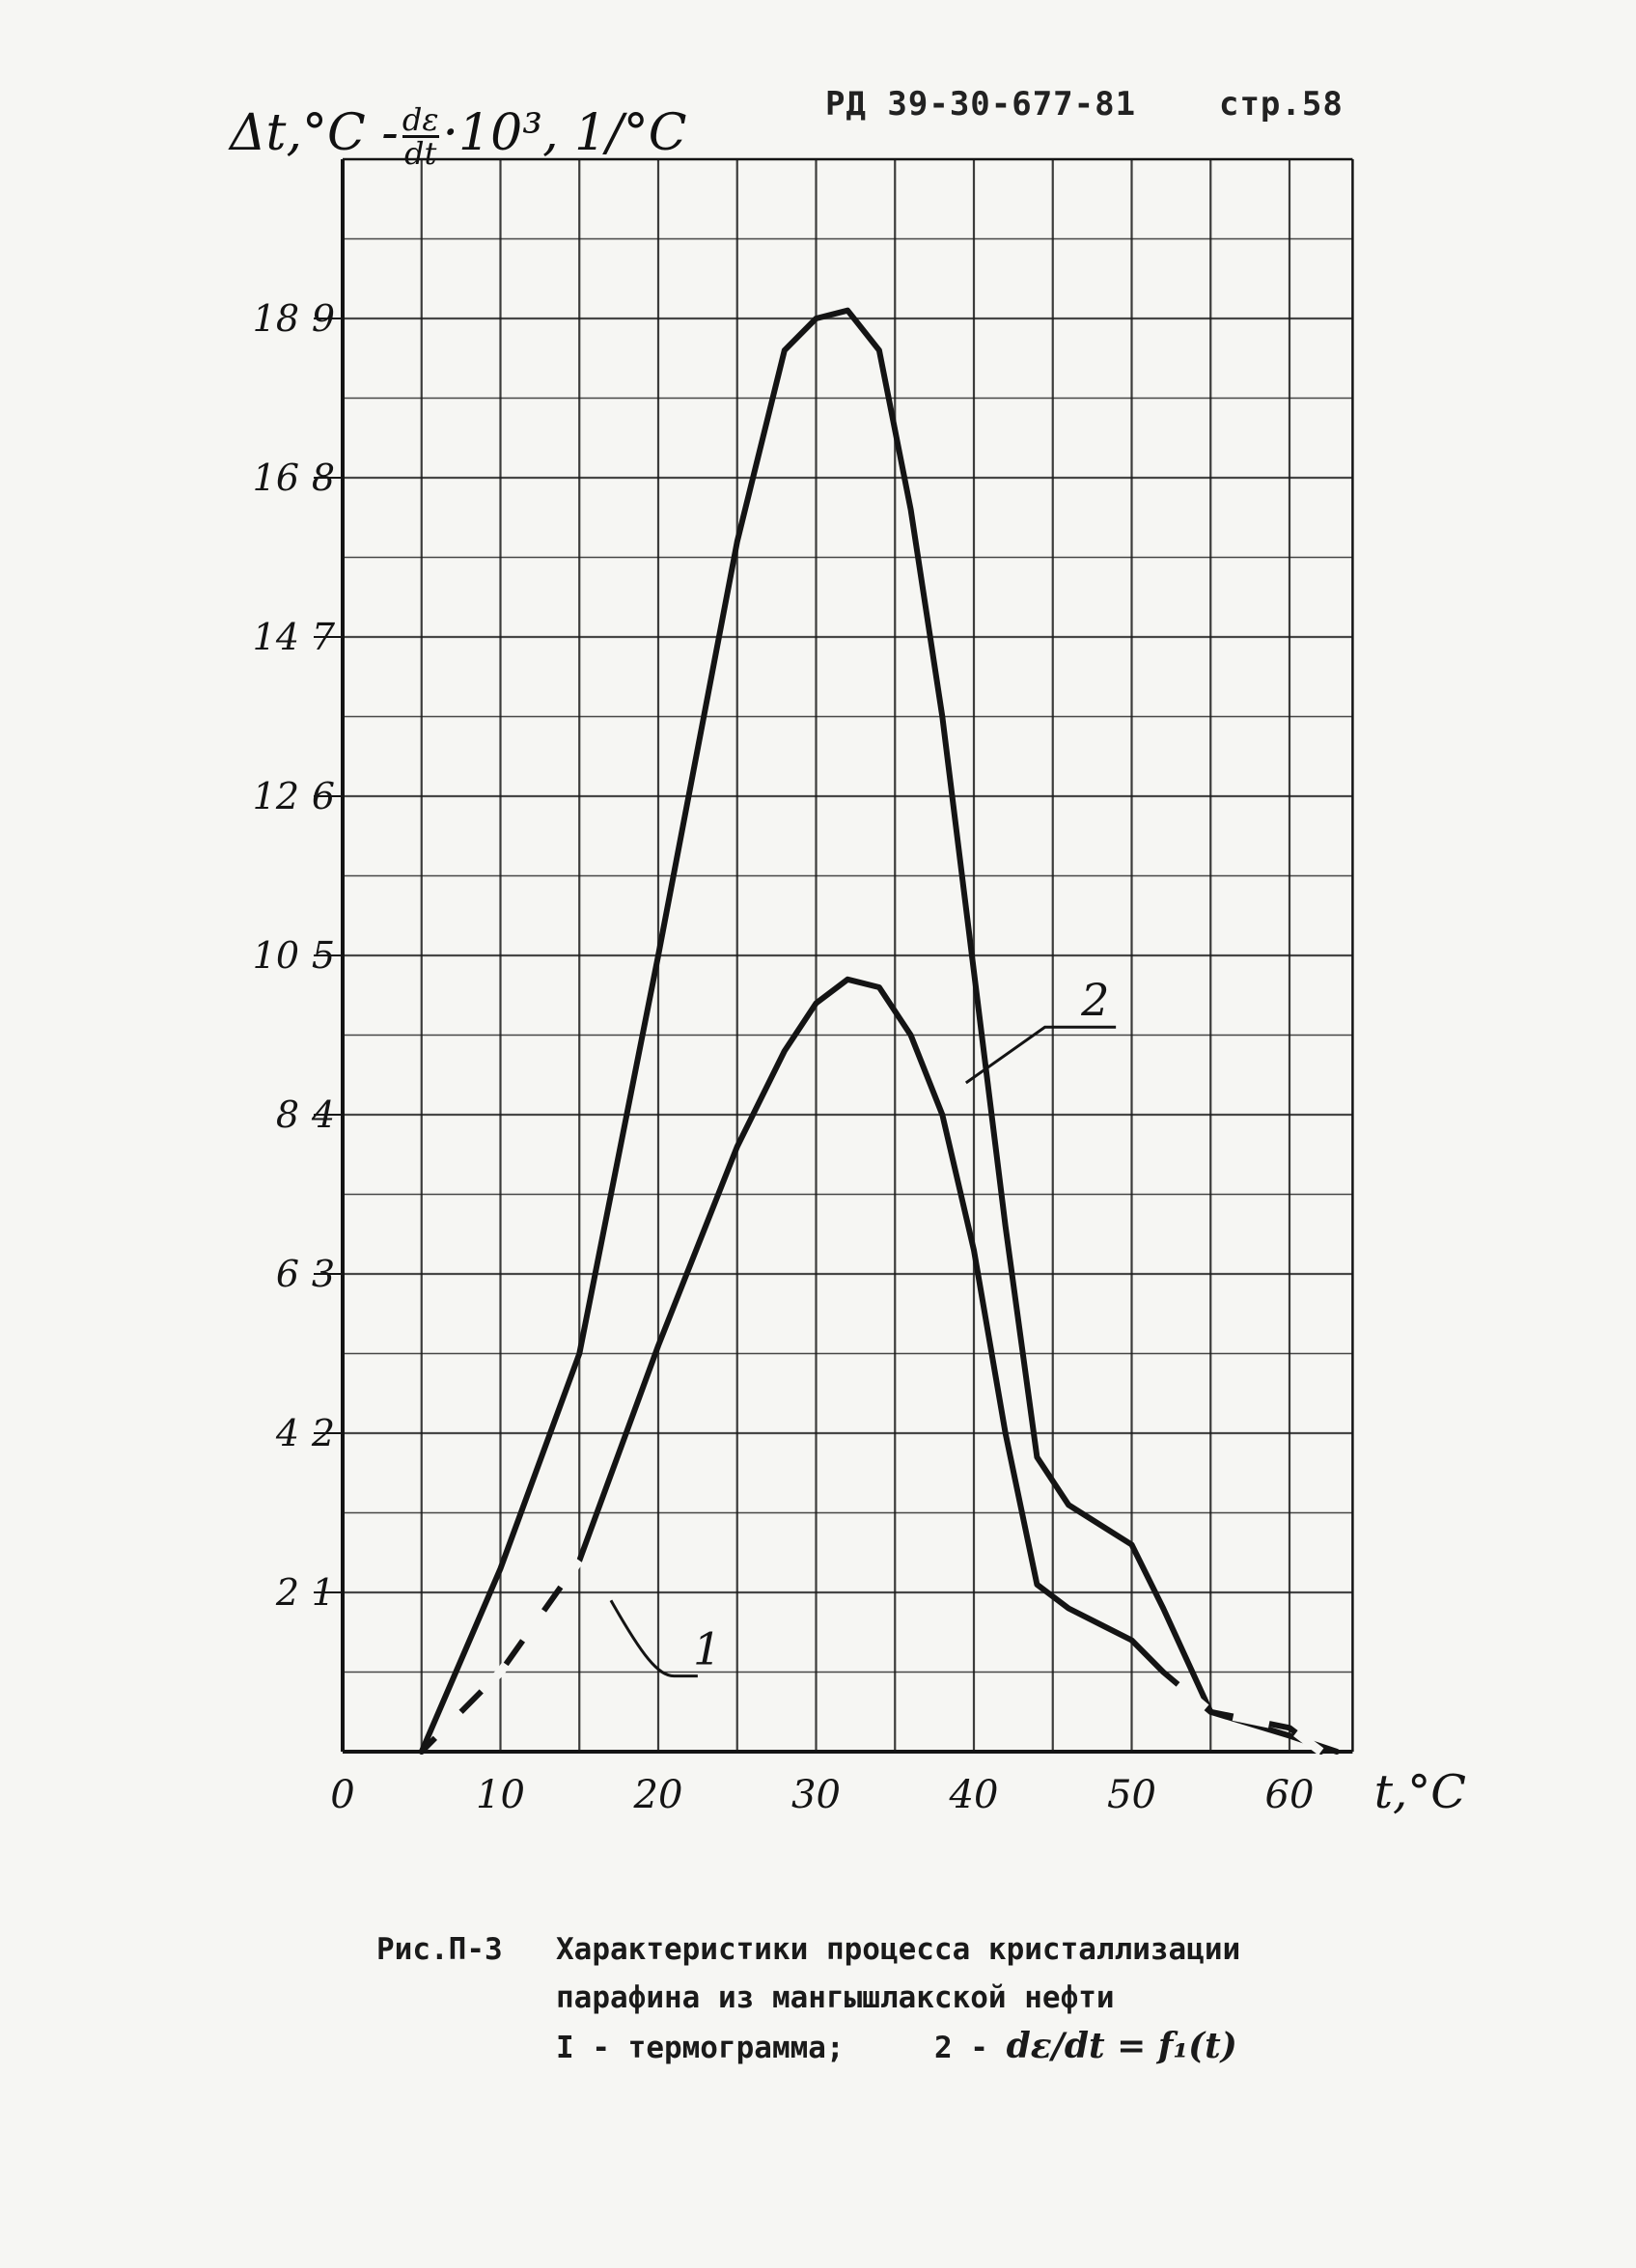 Image resolution: width=1636 pixels, height=2268 pixels. Describe the element at coordinates (276, 477) in the screenshot. I see `y-tick-label-outer: 16` at that location.